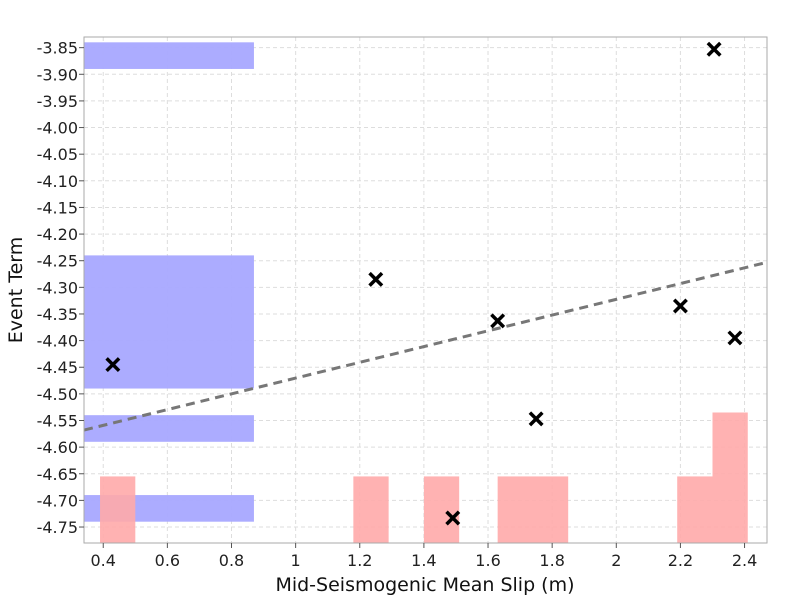 This screenshot has height=600, width=800. Describe the element at coordinates (744, 560) in the screenshot. I see `x-tick-label: 2.4` at that location.